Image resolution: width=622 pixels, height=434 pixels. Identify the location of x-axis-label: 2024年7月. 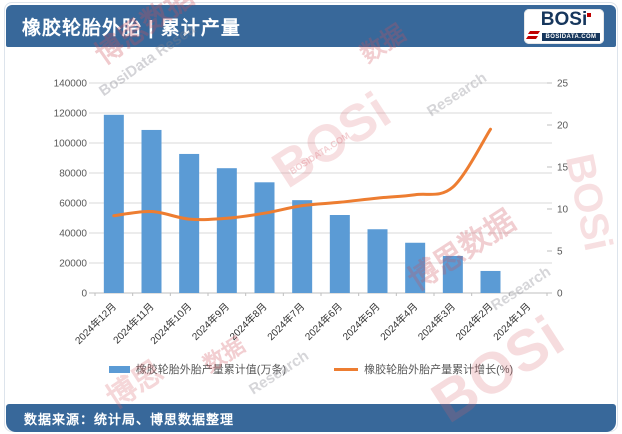
(285, 321).